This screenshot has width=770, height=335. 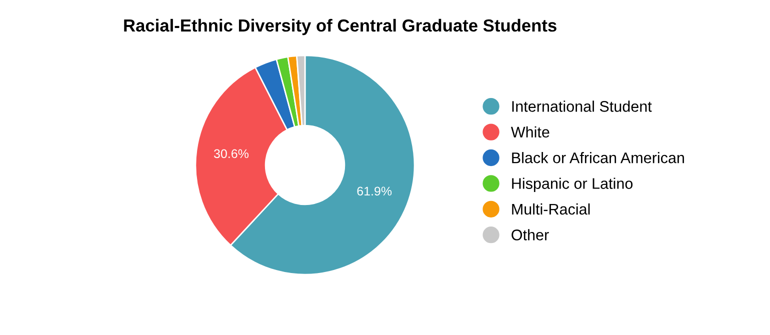 What do you see at coordinates (582, 106) in the screenshot?
I see `legend-label: International Student` at bounding box center [582, 106].